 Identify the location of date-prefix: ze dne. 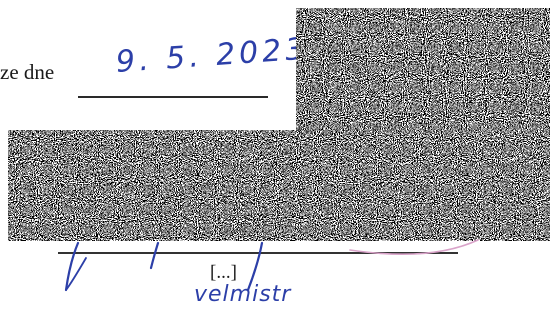
(27, 72).